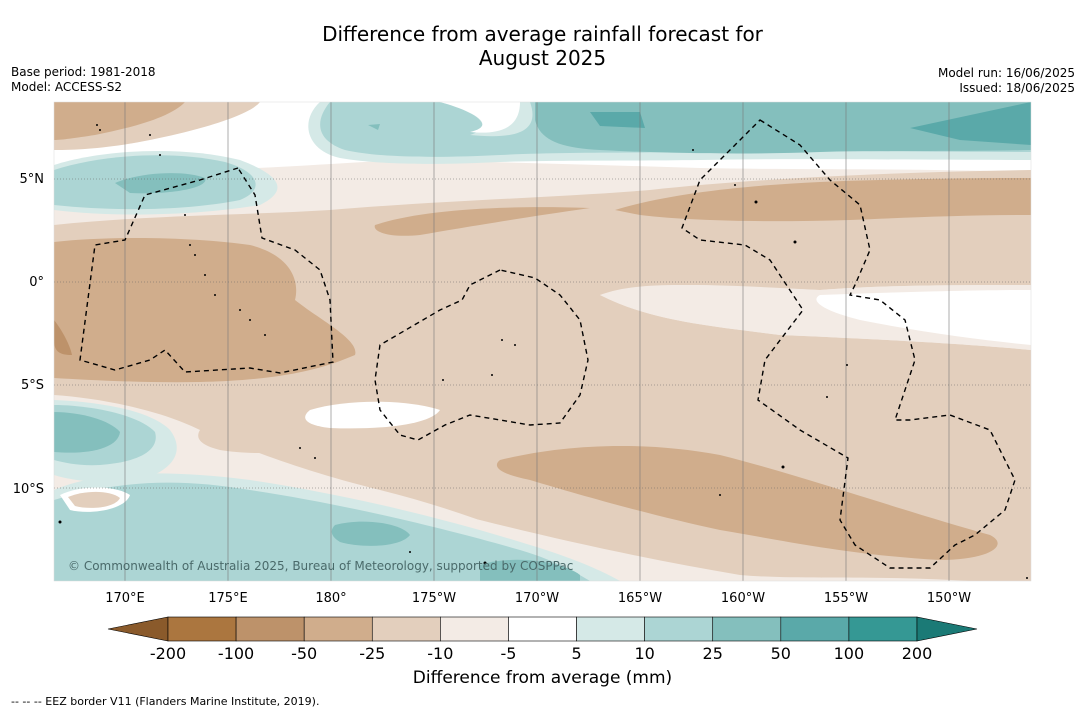 The height and width of the screenshot is (713, 1085). What do you see at coordinates (28, 334) in the screenshot?
I see `latitude-labels: 5°N 0° 5°S 10°S` at bounding box center [28, 334].